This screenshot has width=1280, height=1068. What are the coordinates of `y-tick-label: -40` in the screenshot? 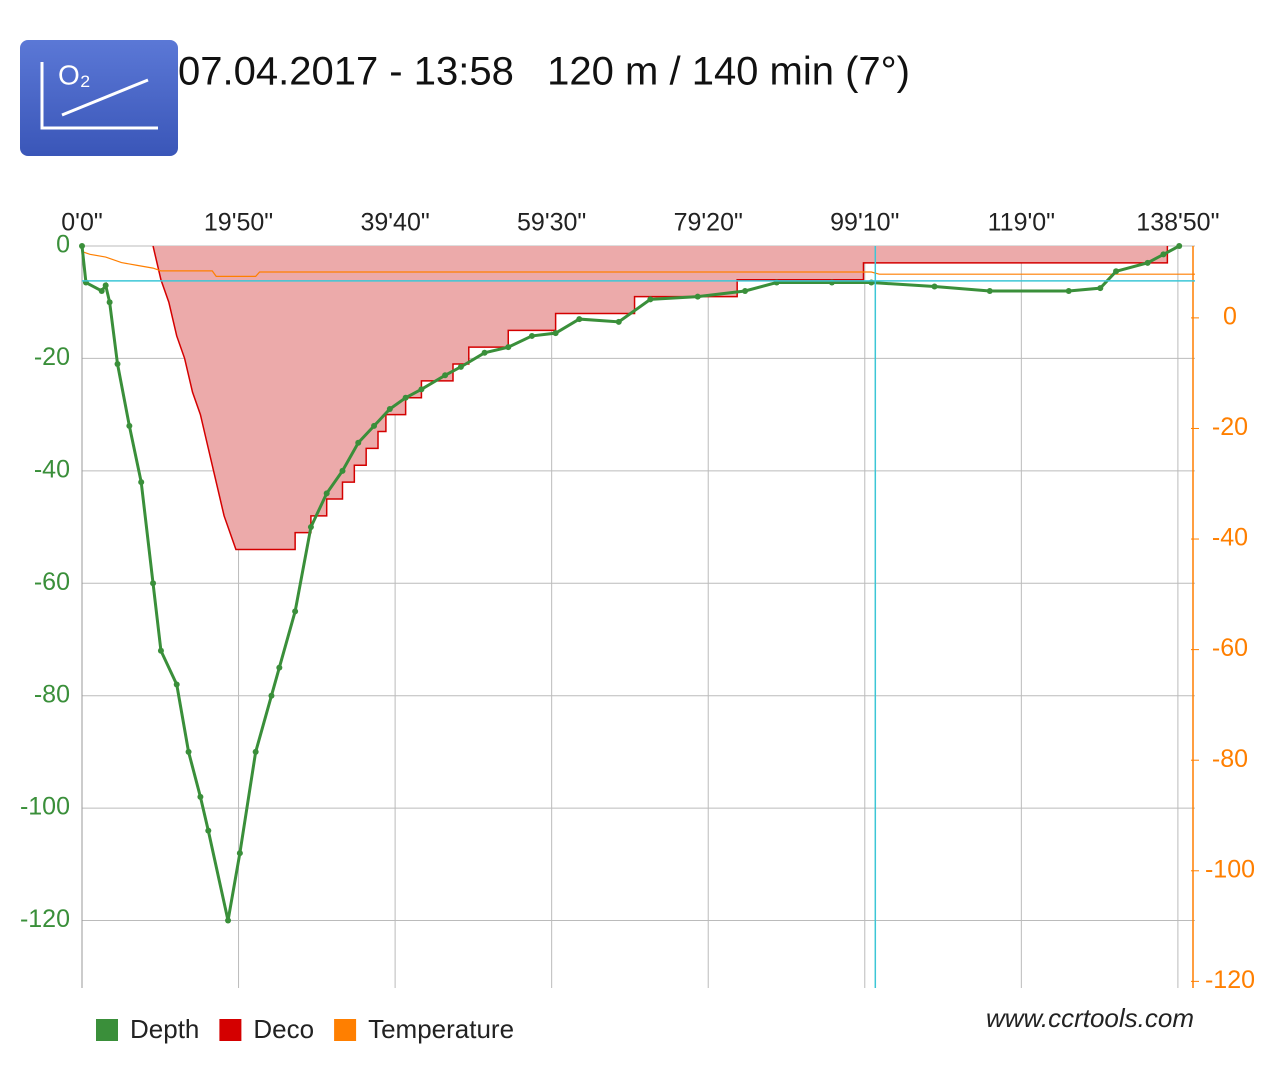 It's located at (52, 469).